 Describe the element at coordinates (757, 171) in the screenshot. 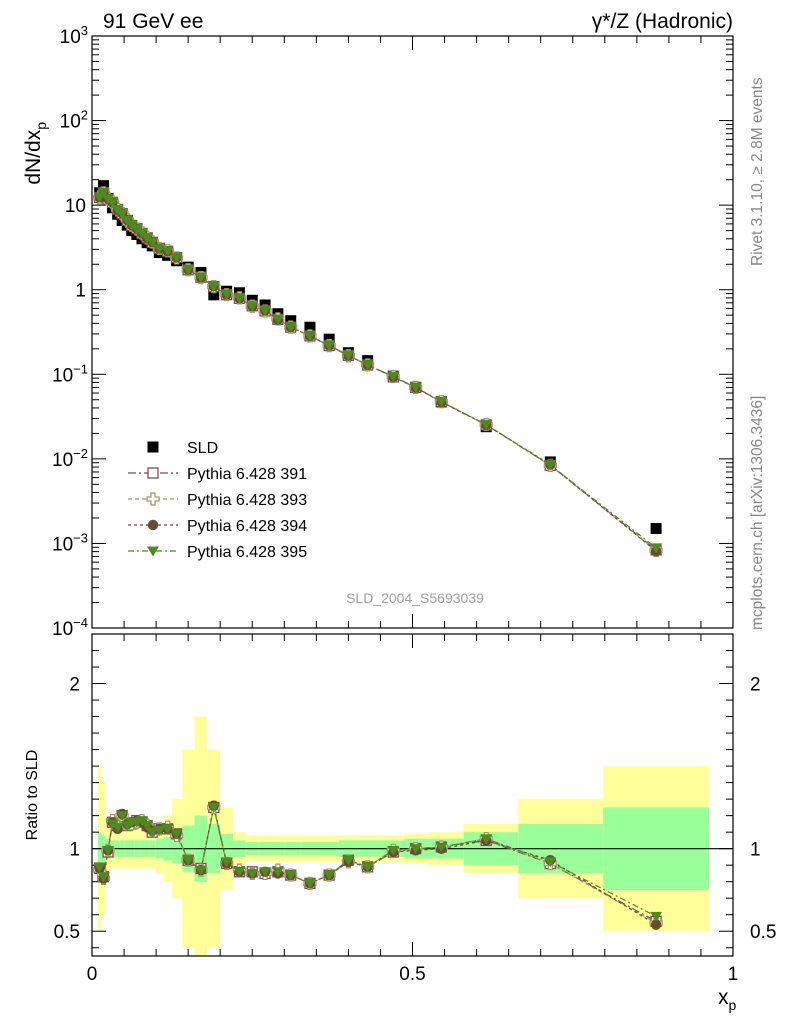

I see `rivet-text: Rivet 3.1.10, ≥ 2.8M events` at that location.